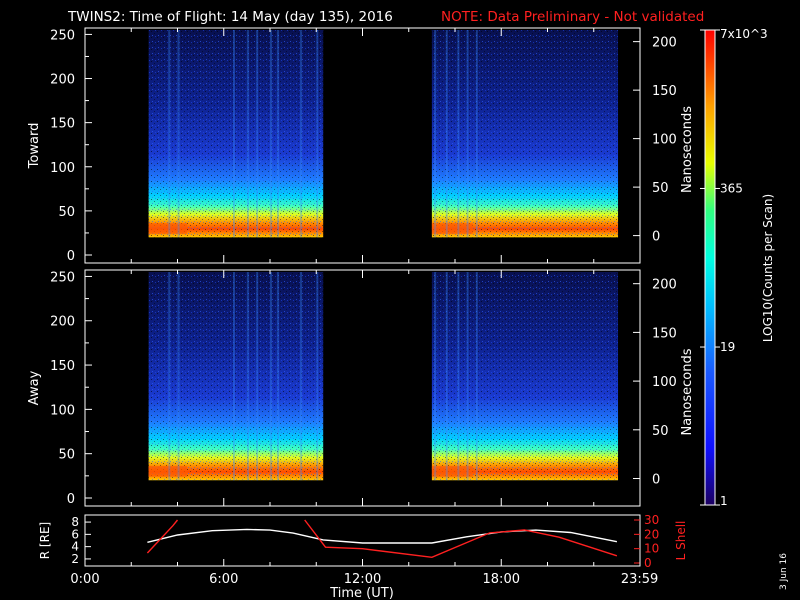  Describe the element at coordinates (737, 267) in the screenshot. I see `colorbar: 1 19 365 7x10^3 LOG10(Counts per Scan)` at that location.